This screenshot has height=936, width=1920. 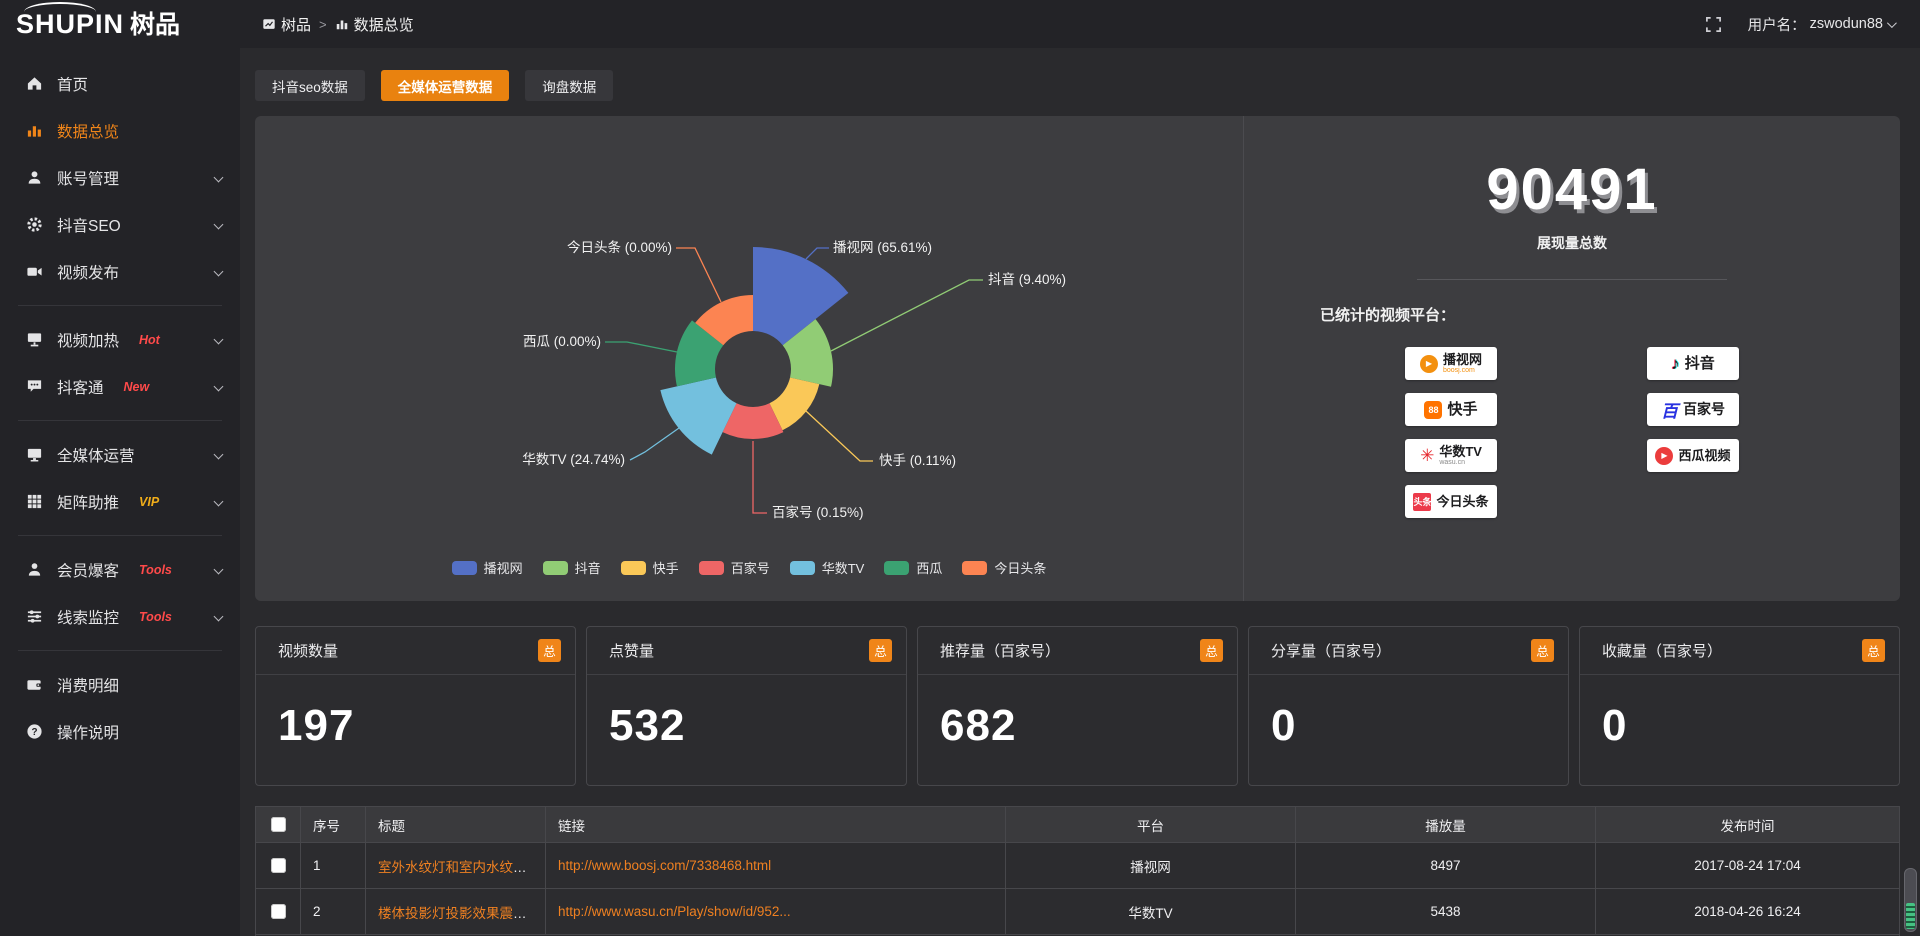 I want to click on legend-item-西瓜: 西瓜, so click(x=913, y=567).